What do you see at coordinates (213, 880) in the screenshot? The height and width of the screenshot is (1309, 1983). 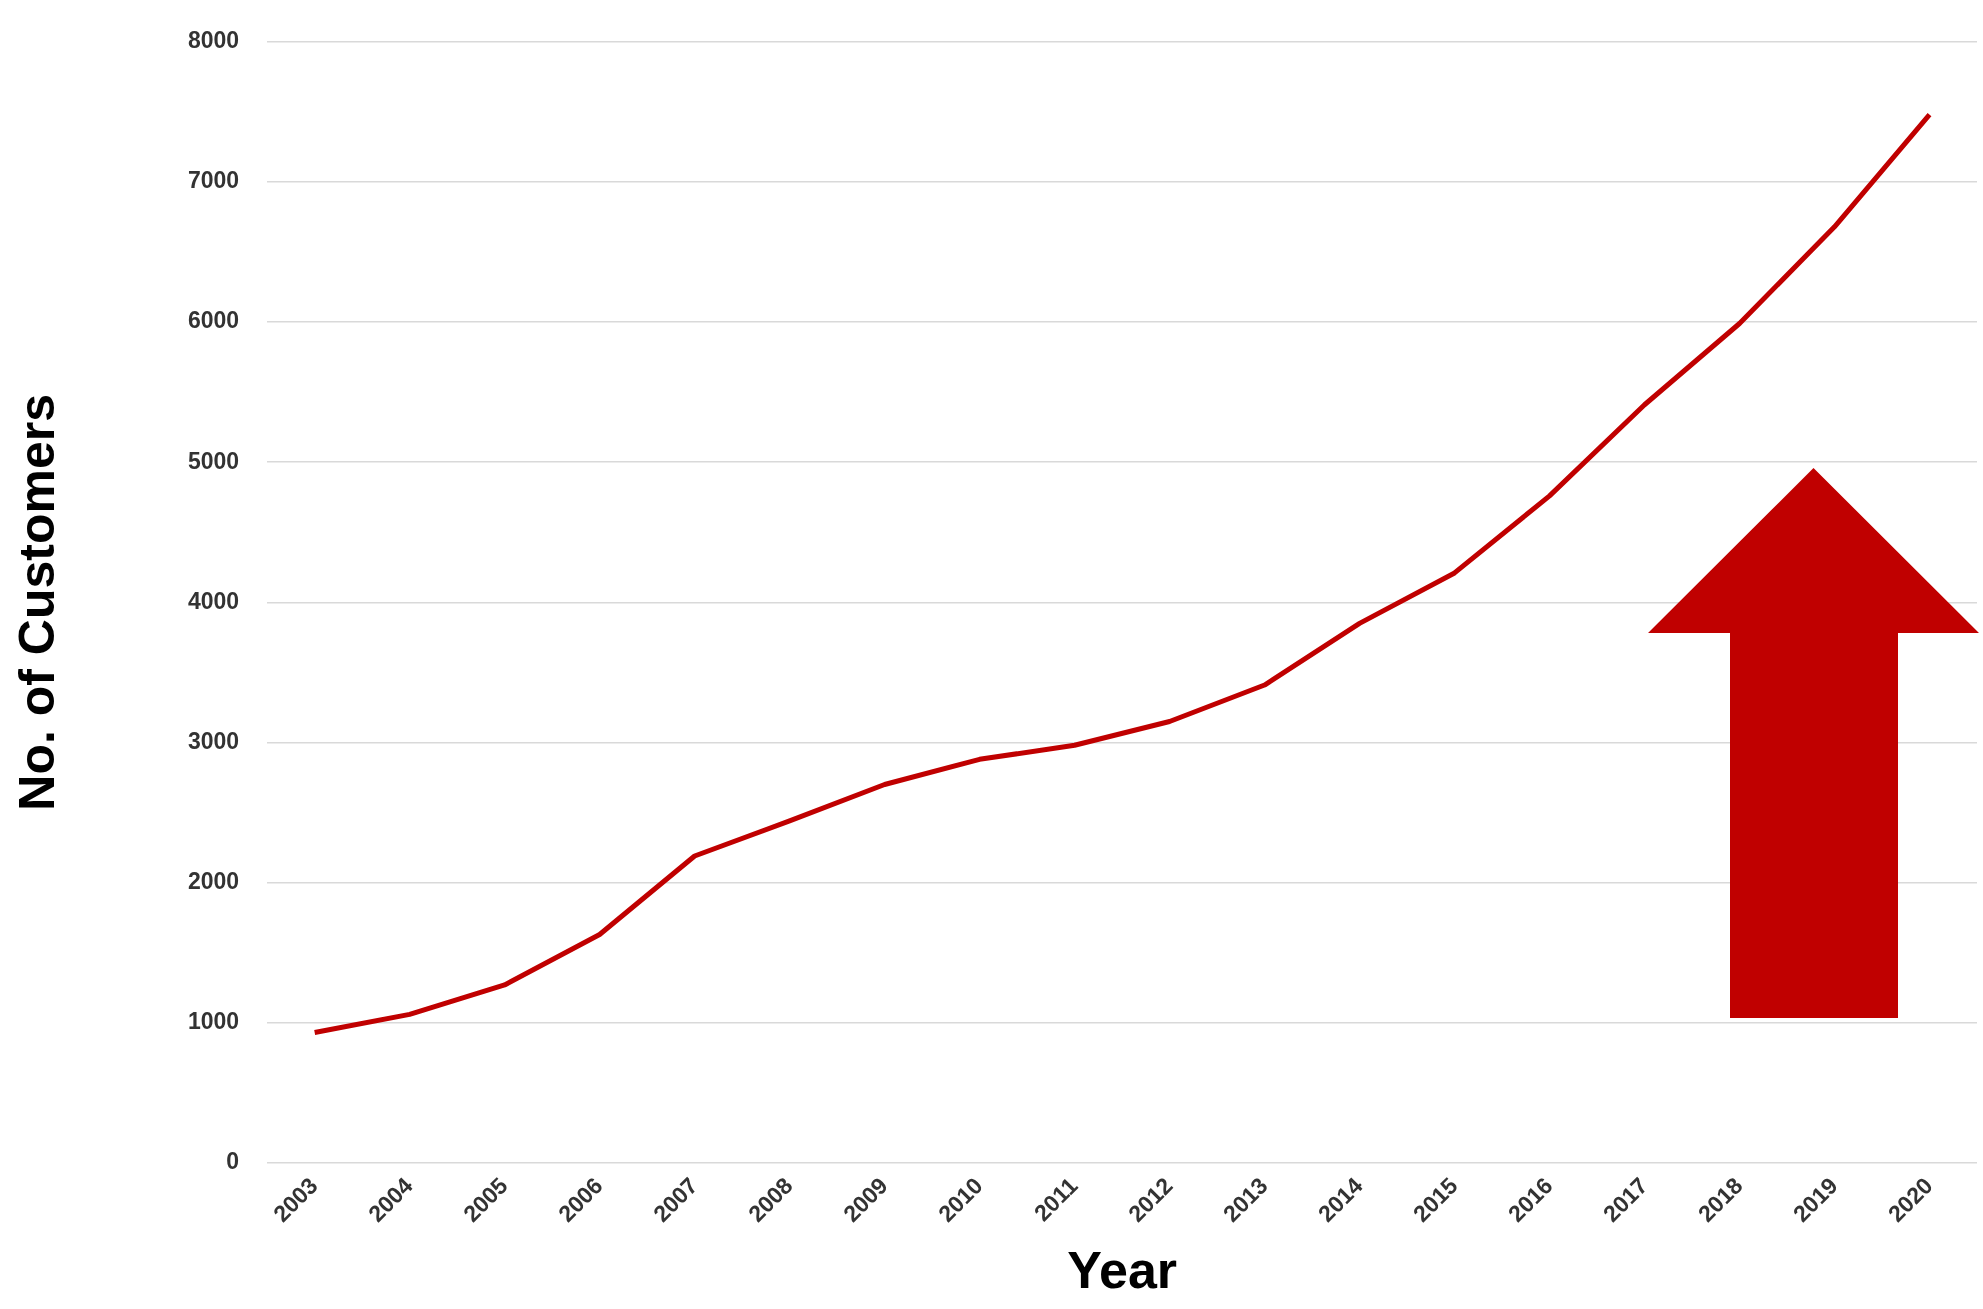 I see `y-tick-label: 2000` at bounding box center [213, 880].